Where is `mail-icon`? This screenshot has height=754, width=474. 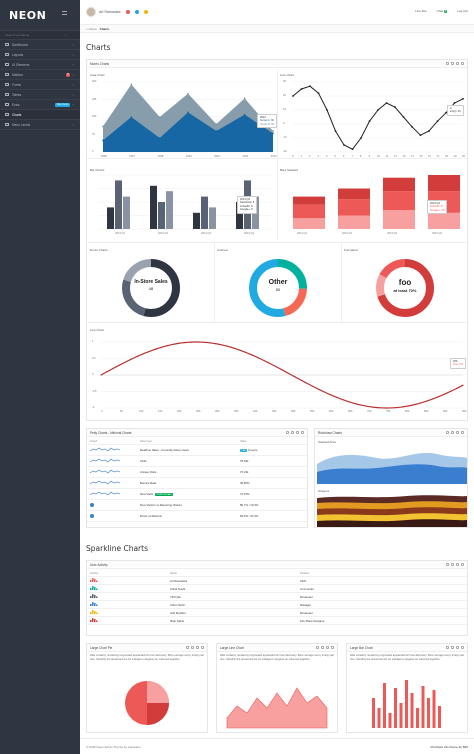 mail-icon is located at coordinates (137, 12).